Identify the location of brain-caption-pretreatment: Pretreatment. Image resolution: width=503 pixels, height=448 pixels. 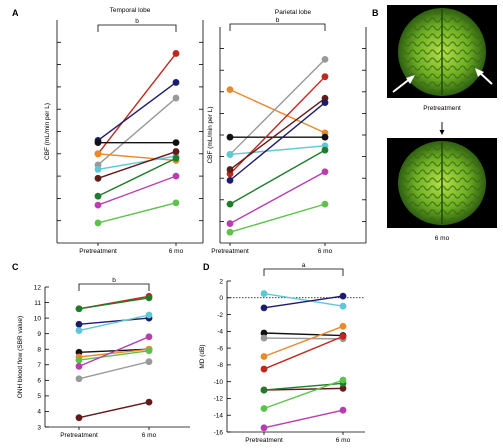
(442, 108).